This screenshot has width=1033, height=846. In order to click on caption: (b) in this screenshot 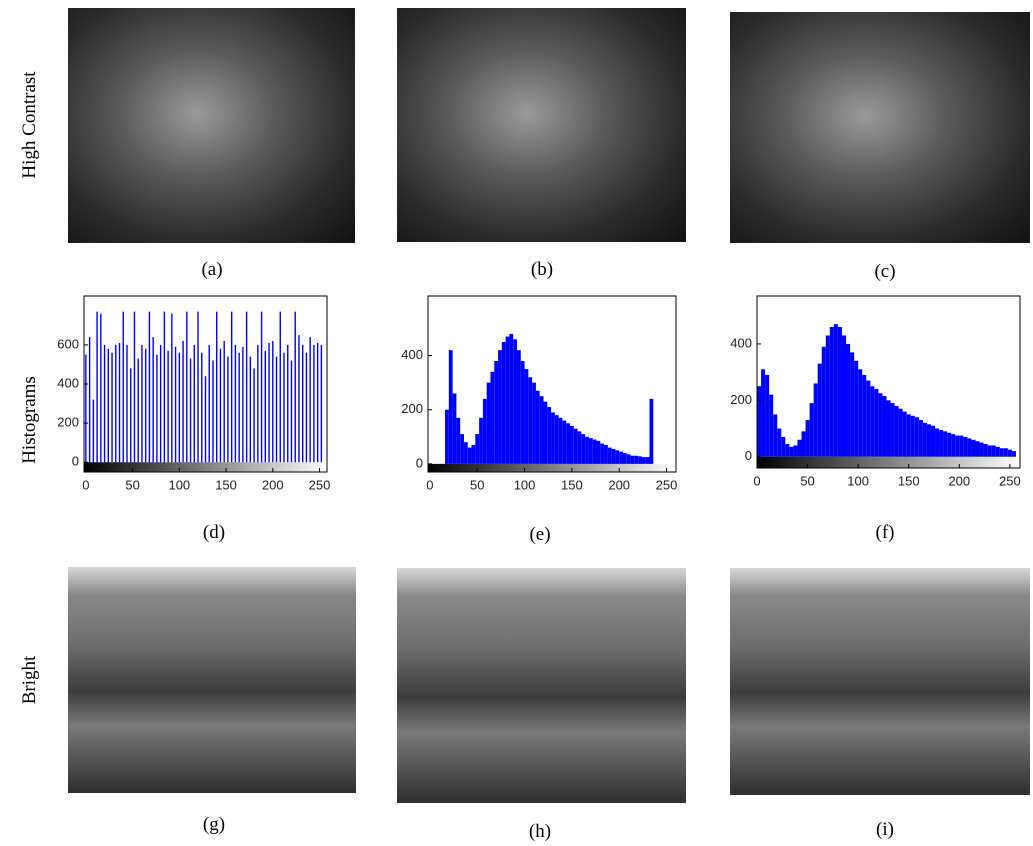, I will do `click(542, 269)`.